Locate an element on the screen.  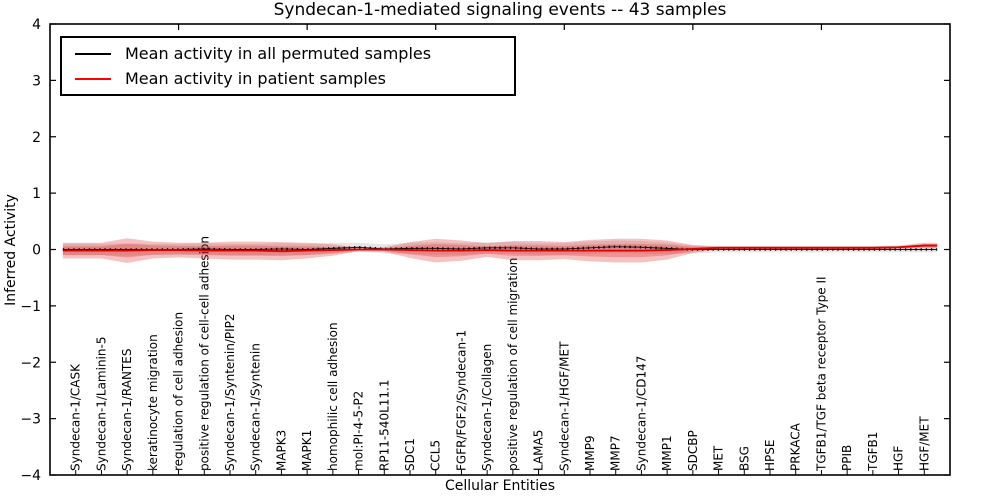
patient-mean-line is located at coordinates (500, 248).